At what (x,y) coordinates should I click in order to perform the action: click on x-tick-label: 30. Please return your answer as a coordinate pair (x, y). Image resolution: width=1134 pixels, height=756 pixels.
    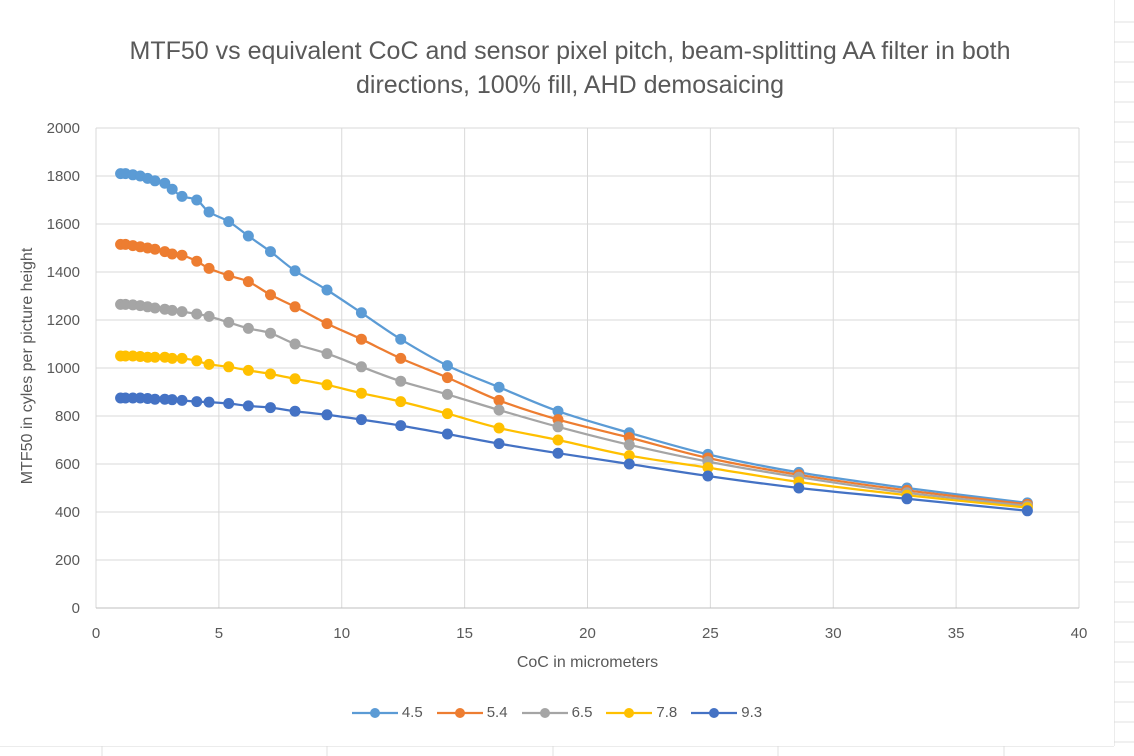
    Looking at the image, I should click on (833, 633).